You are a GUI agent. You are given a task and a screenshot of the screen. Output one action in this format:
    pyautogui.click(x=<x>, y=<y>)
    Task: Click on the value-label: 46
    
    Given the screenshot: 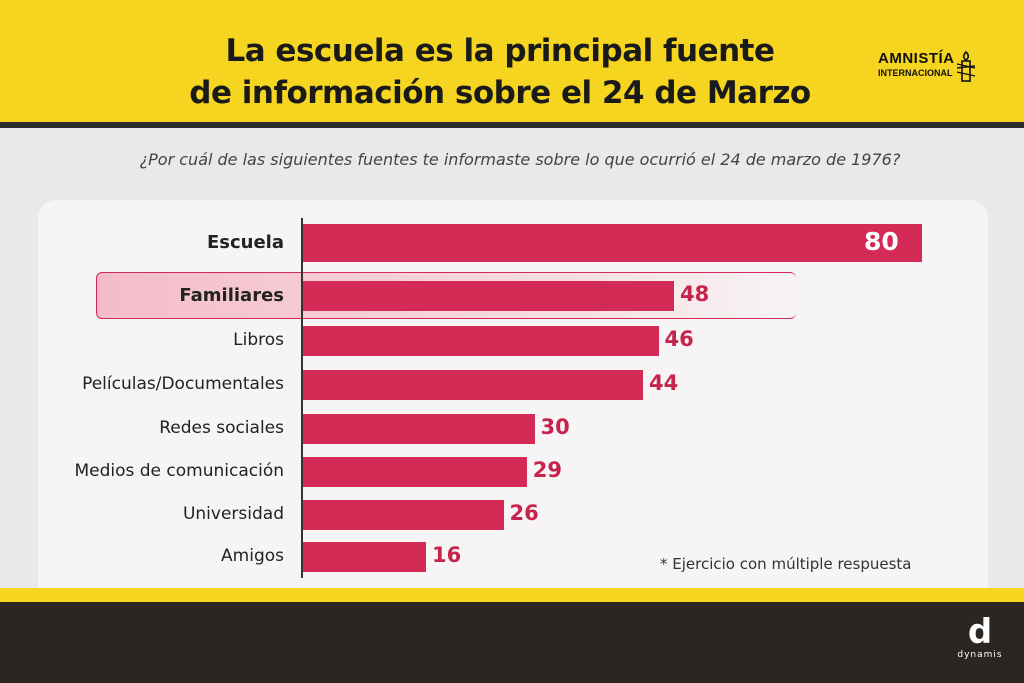 What is the action you would take?
    pyautogui.click(x=679, y=339)
    